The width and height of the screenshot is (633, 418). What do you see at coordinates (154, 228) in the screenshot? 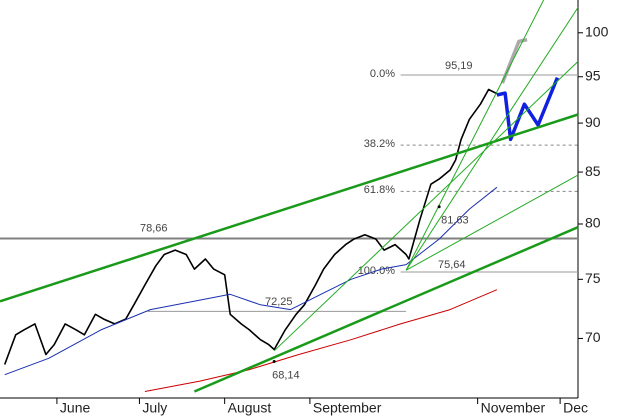
I see `level-label: 78,66` at bounding box center [154, 228].